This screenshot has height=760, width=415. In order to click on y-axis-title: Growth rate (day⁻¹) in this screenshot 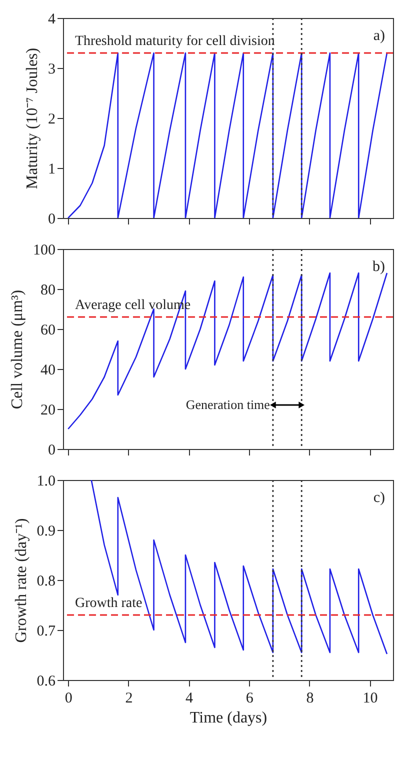, I will do `click(21, 580)`.